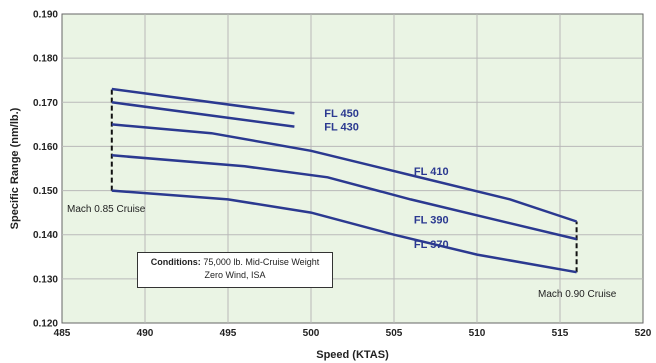 The width and height of the screenshot is (656, 363). What do you see at coordinates (45, 235) in the screenshot?
I see `y-tick-label: 0.140` at bounding box center [45, 235].